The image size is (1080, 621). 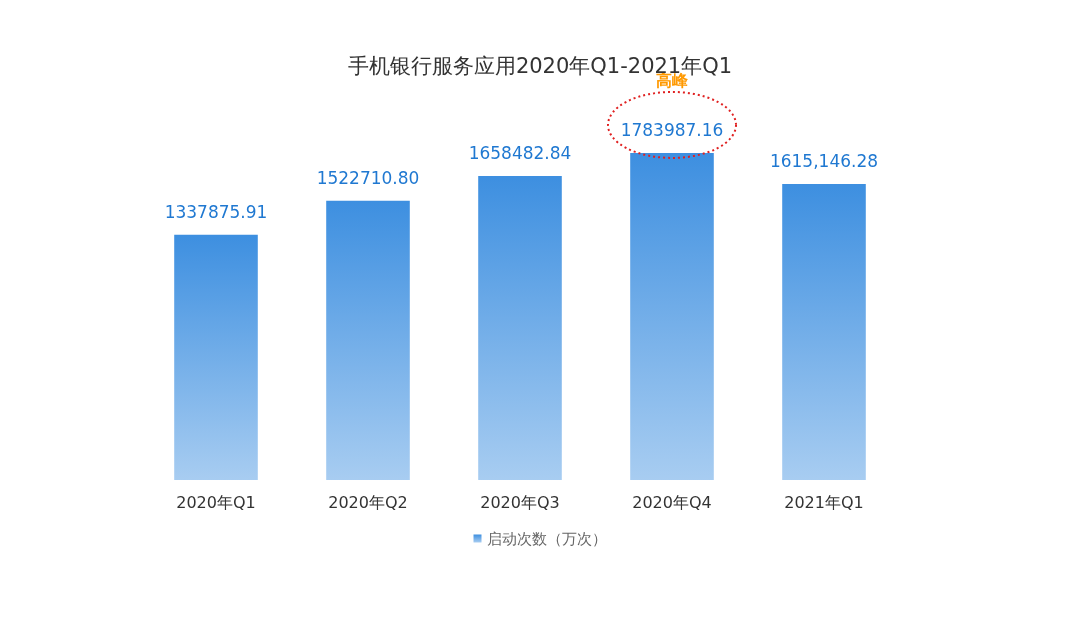 What do you see at coordinates (368, 178) in the screenshot?
I see `data-label: 1522710.80` at bounding box center [368, 178].